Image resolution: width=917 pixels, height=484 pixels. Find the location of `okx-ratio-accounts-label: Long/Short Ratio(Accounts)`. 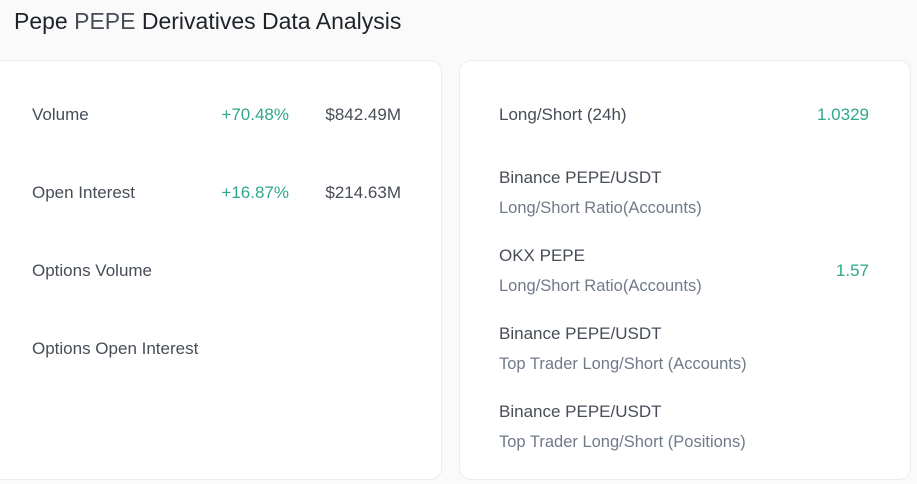

okx-ratio-accounts-label: Long/Short Ratio(Accounts) is located at coordinates (600, 286).